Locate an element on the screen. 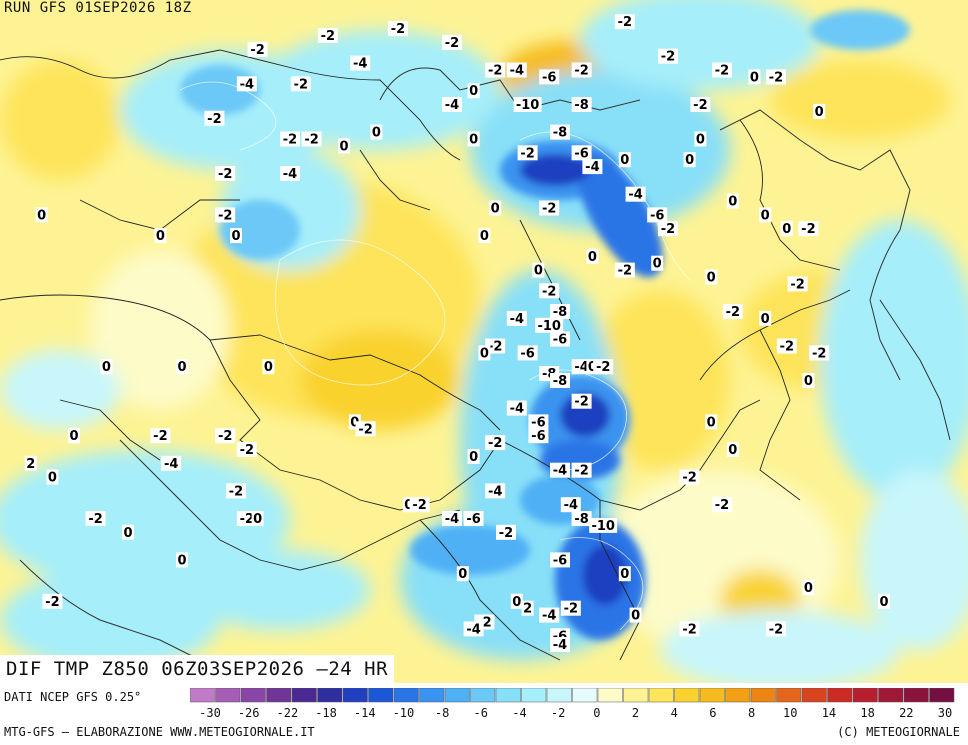 This screenshot has width=968, height=745. anomaly-value-label: -8 is located at coordinates (560, 381).